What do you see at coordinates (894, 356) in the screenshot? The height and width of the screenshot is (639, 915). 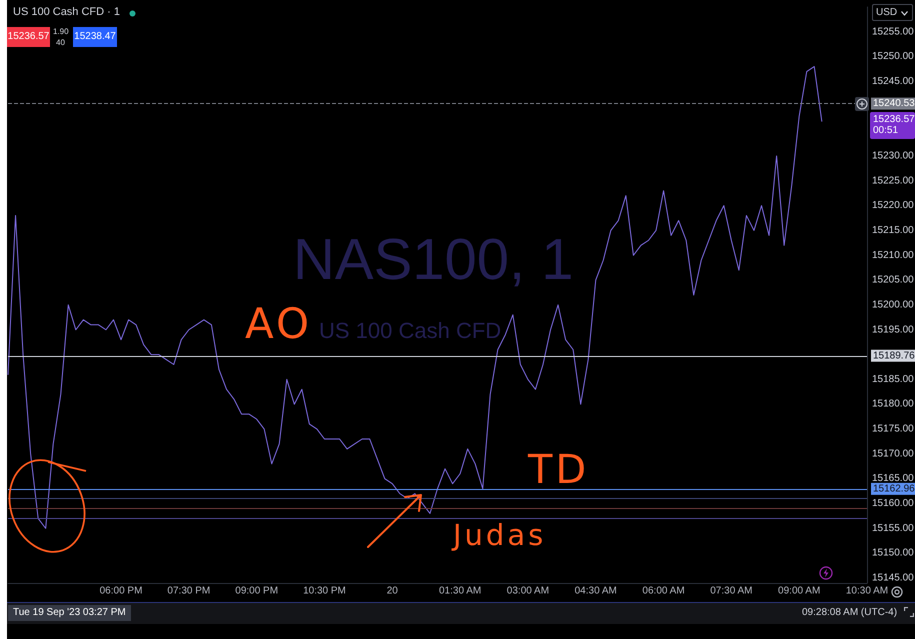 I see `ref-line-label: 15189.76` at bounding box center [894, 356].